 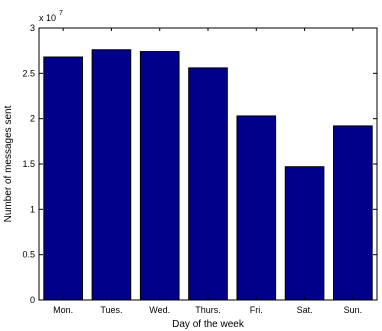 I want to click on y-tick-label: 3, so click(x=32, y=28).